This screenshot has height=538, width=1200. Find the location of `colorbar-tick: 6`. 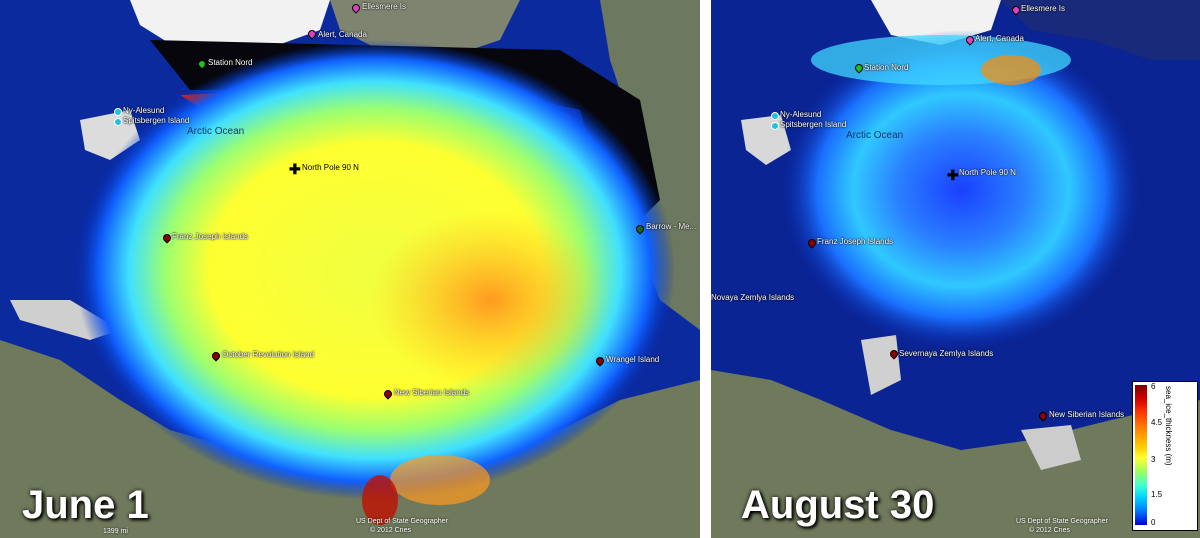

colorbar-tick: 6 is located at coordinates (1153, 386).